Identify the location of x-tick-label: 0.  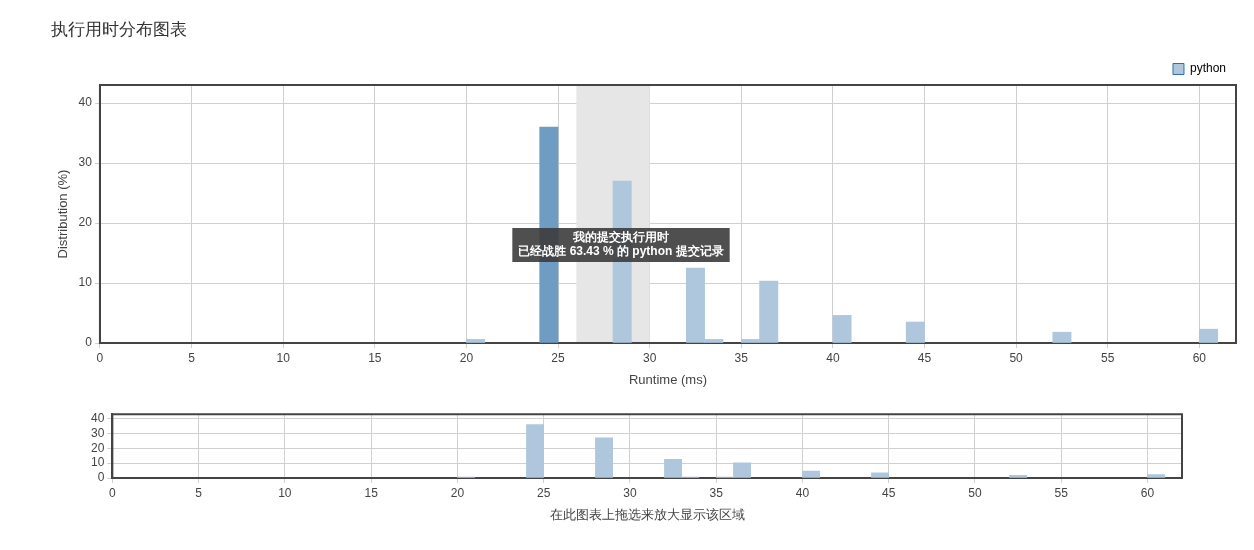
(112, 492).